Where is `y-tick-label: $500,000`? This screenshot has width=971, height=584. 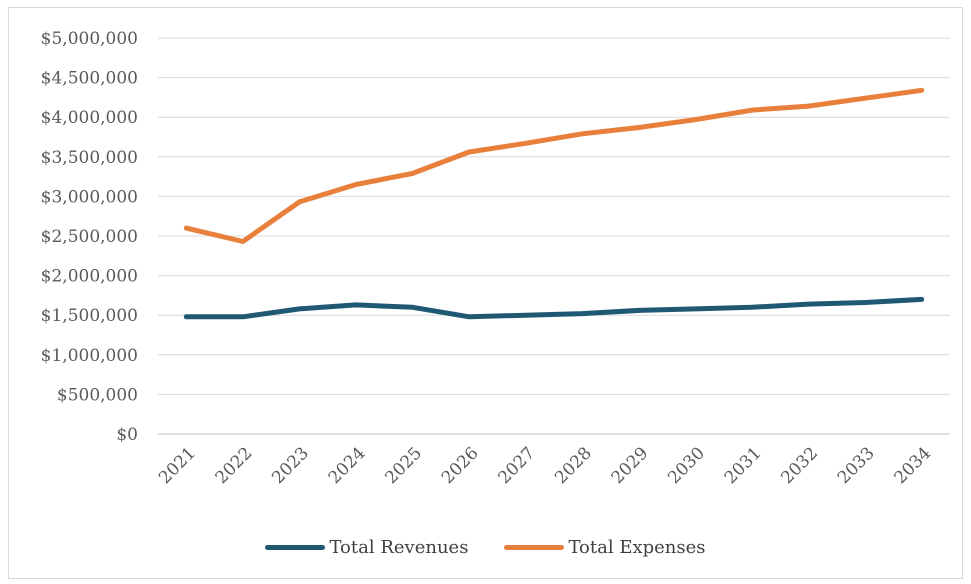
y-tick-label: $500,000 is located at coordinates (97, 395).